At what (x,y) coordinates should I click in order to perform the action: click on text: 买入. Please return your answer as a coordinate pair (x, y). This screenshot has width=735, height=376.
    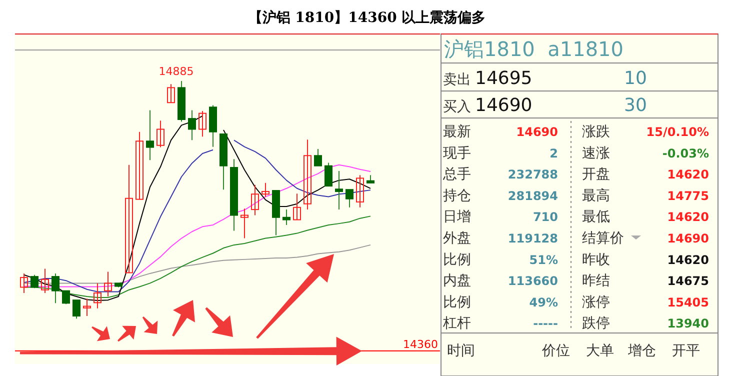
    Looking at the image, I should click on (457, 107).